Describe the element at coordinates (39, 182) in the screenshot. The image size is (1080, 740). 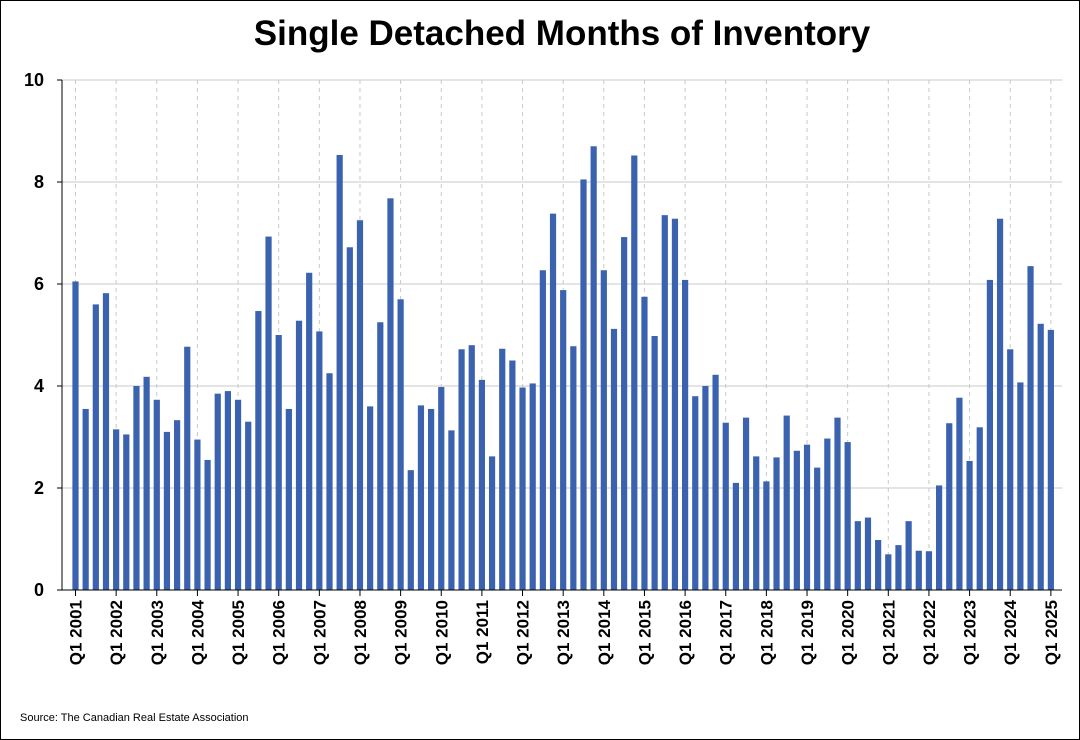
I see `y-tick-label: 8` at that location.